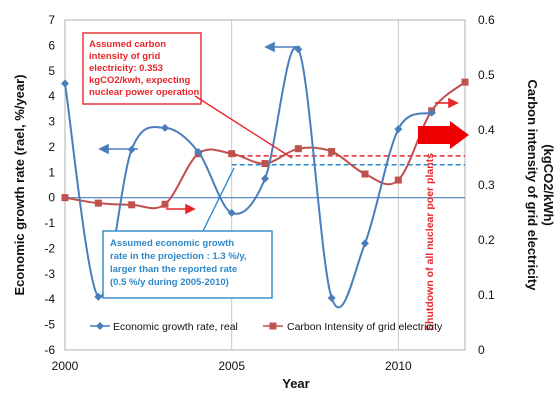 This screenshot has height=397, width=559. What do you see at coordinates (51, 198) in the screenshot?
I see `y-tick-label: 0` at bounding box center [51, 198].